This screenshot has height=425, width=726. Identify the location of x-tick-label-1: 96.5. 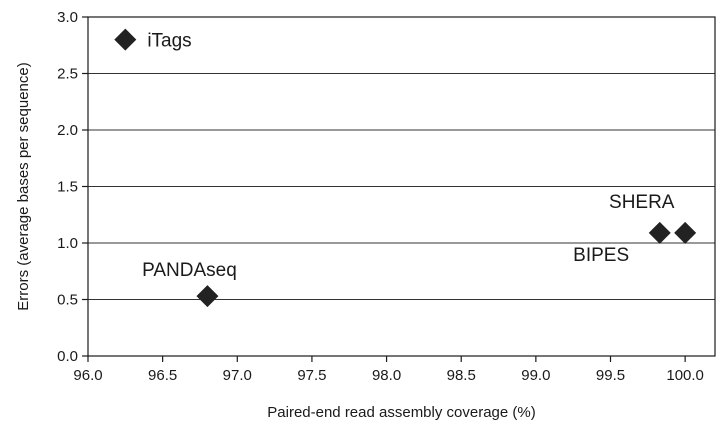
(162, 375).